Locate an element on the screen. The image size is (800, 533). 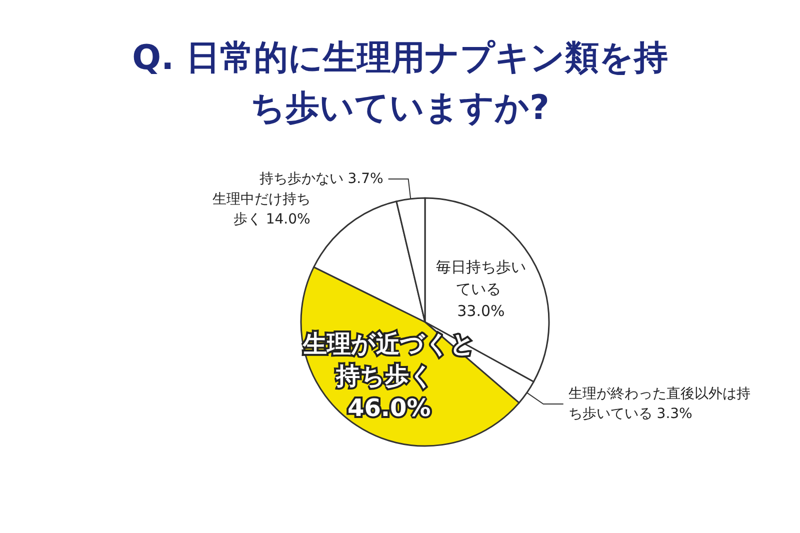
slice-label: 生理中だけ持ち歩く 14.0% is located at coordinates (261, 209).